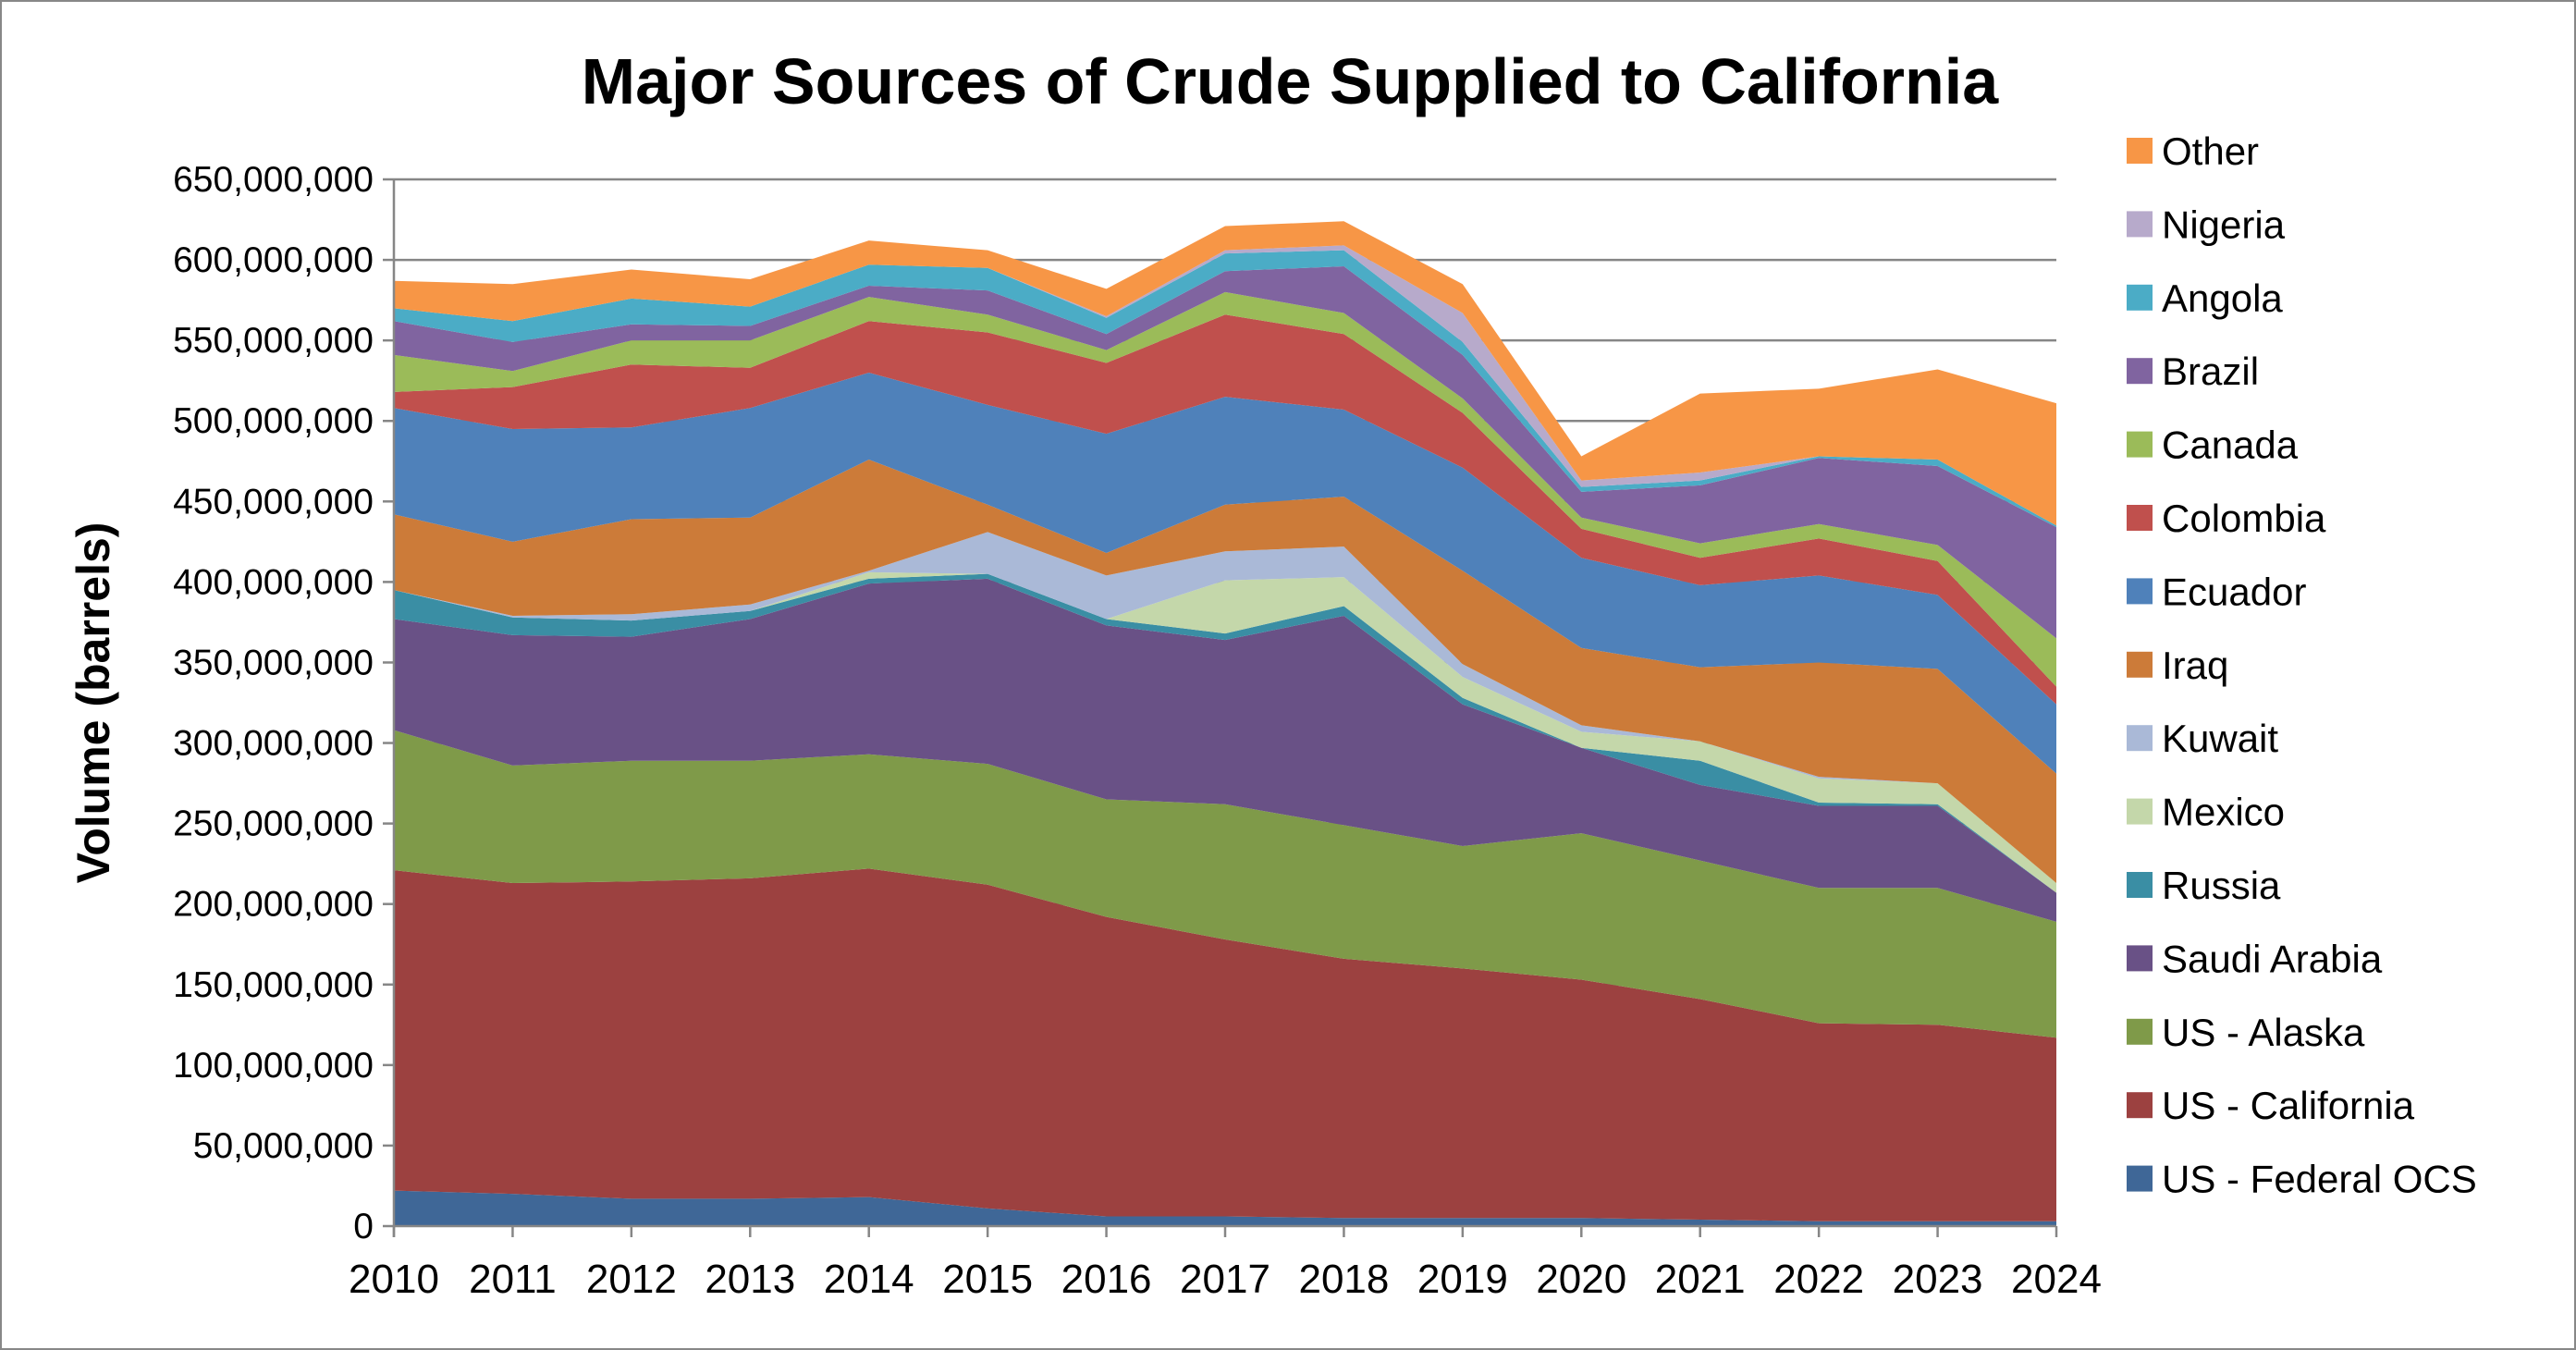 Image resolution: width=2576 pixels, height=1350 pixels. I want to click on legend-item: Nigeria, so click(2206, 224).